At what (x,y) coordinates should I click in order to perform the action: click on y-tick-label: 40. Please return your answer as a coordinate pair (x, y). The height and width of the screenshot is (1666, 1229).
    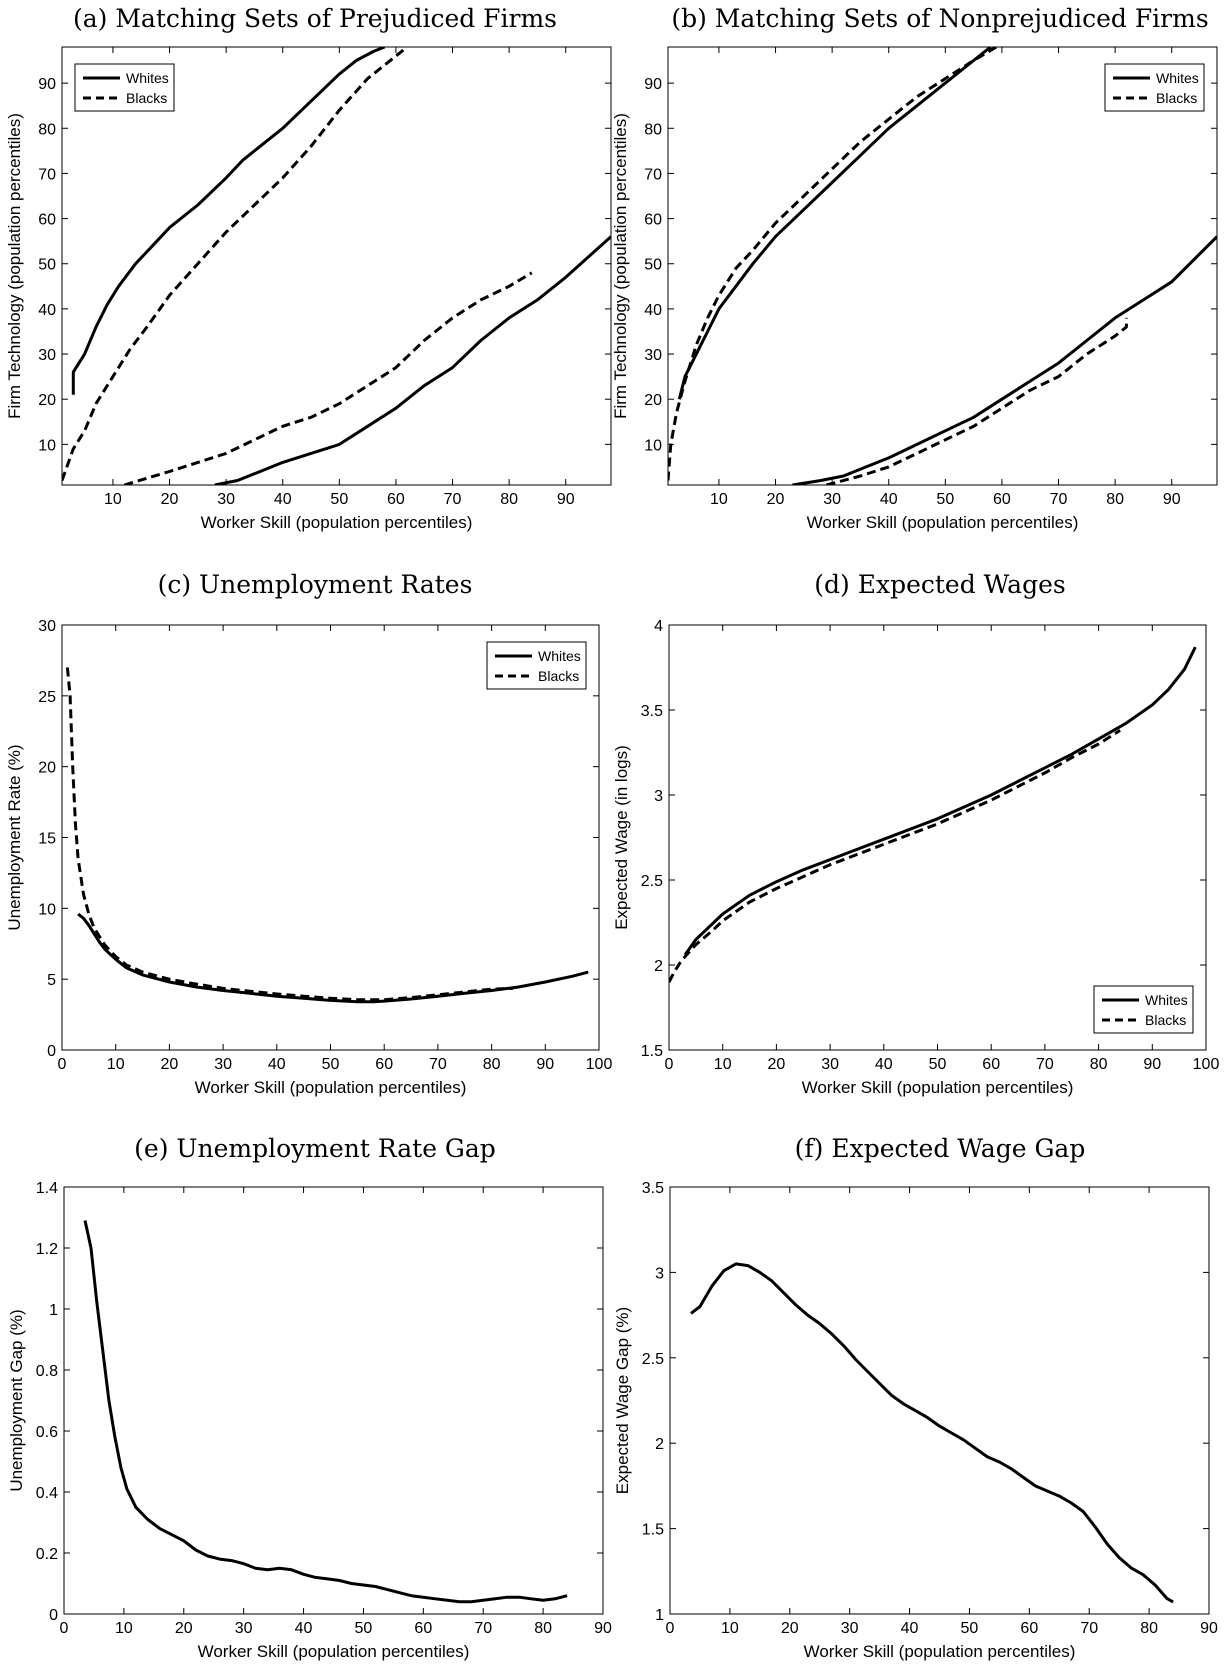
    Looking at the image, I should click on (653, 310).